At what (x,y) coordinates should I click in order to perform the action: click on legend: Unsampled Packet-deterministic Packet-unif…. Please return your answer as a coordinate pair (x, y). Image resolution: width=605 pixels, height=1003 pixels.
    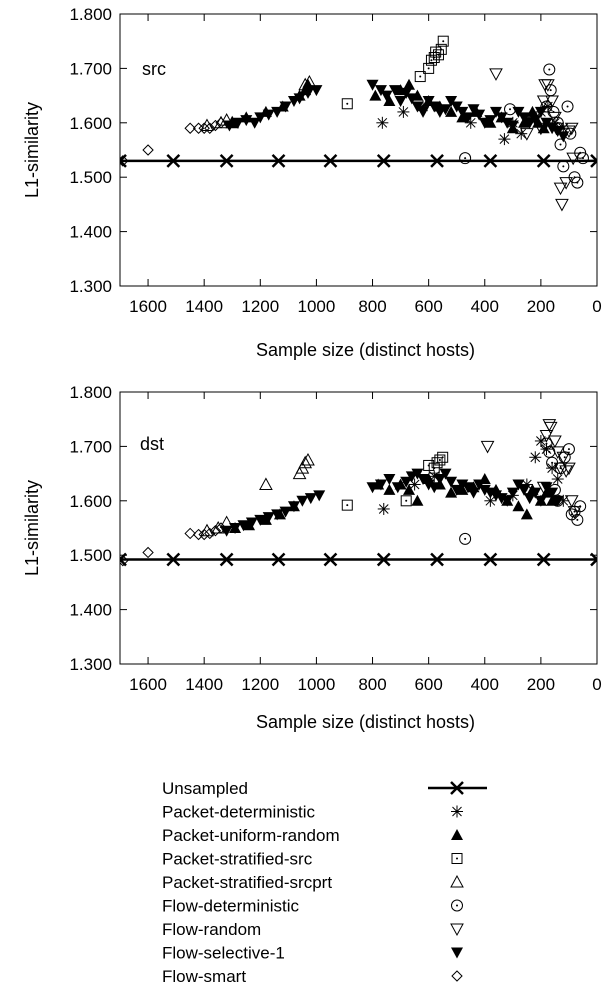
    Looking at the image, I should click on (324, 882).